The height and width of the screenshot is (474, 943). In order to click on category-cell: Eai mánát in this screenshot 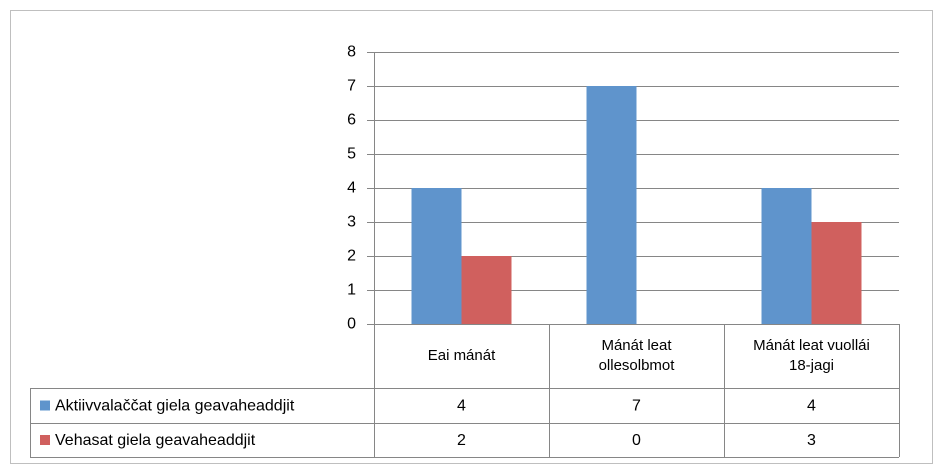, I will do `click(461, 356)`.